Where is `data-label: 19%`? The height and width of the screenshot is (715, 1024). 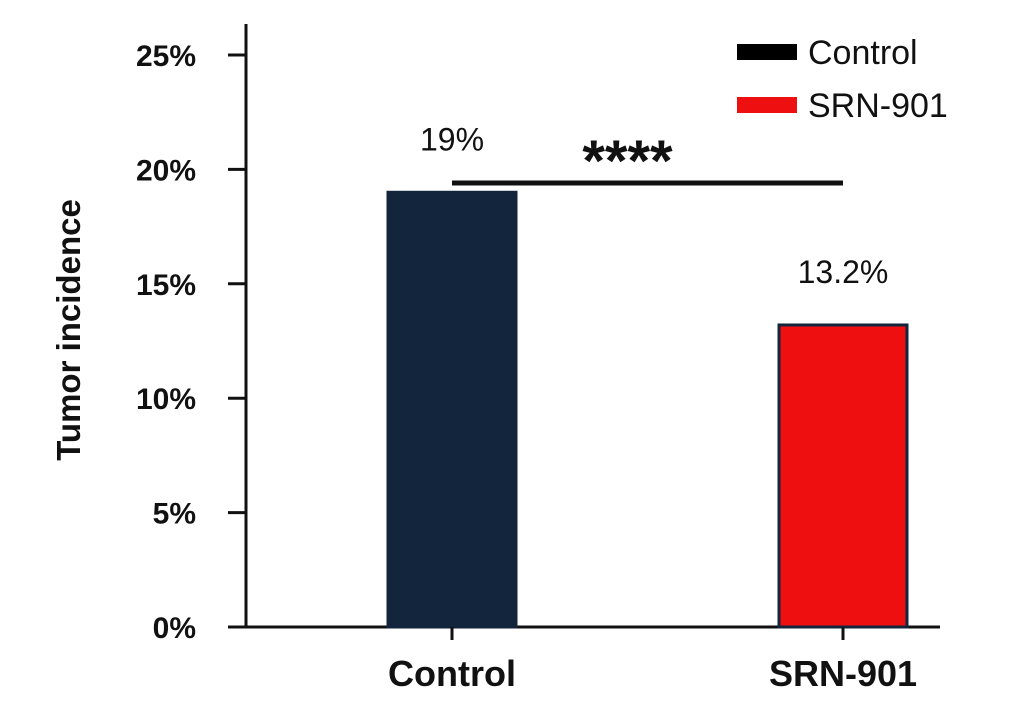 data-label: 19% is located at coordinates (452, 139).